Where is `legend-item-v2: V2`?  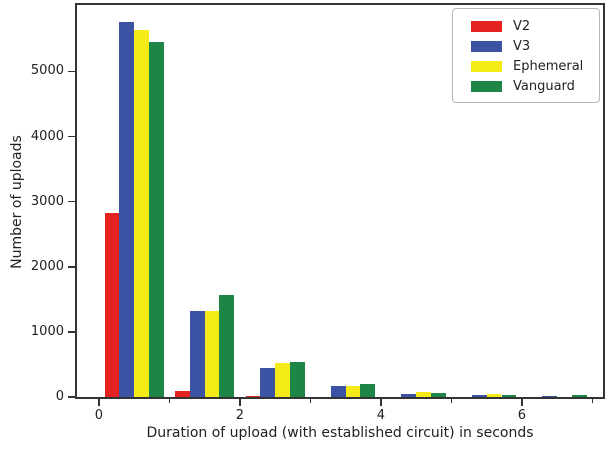
legend-item-v2: V2 is located at coordinates (531, 26).